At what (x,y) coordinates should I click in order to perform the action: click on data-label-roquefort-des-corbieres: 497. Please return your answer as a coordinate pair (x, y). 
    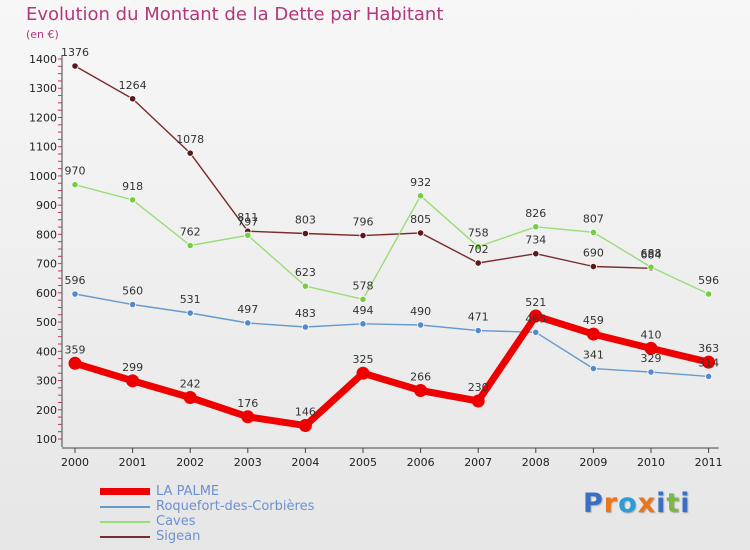
    Looking at the image, I should click on (247, 309).